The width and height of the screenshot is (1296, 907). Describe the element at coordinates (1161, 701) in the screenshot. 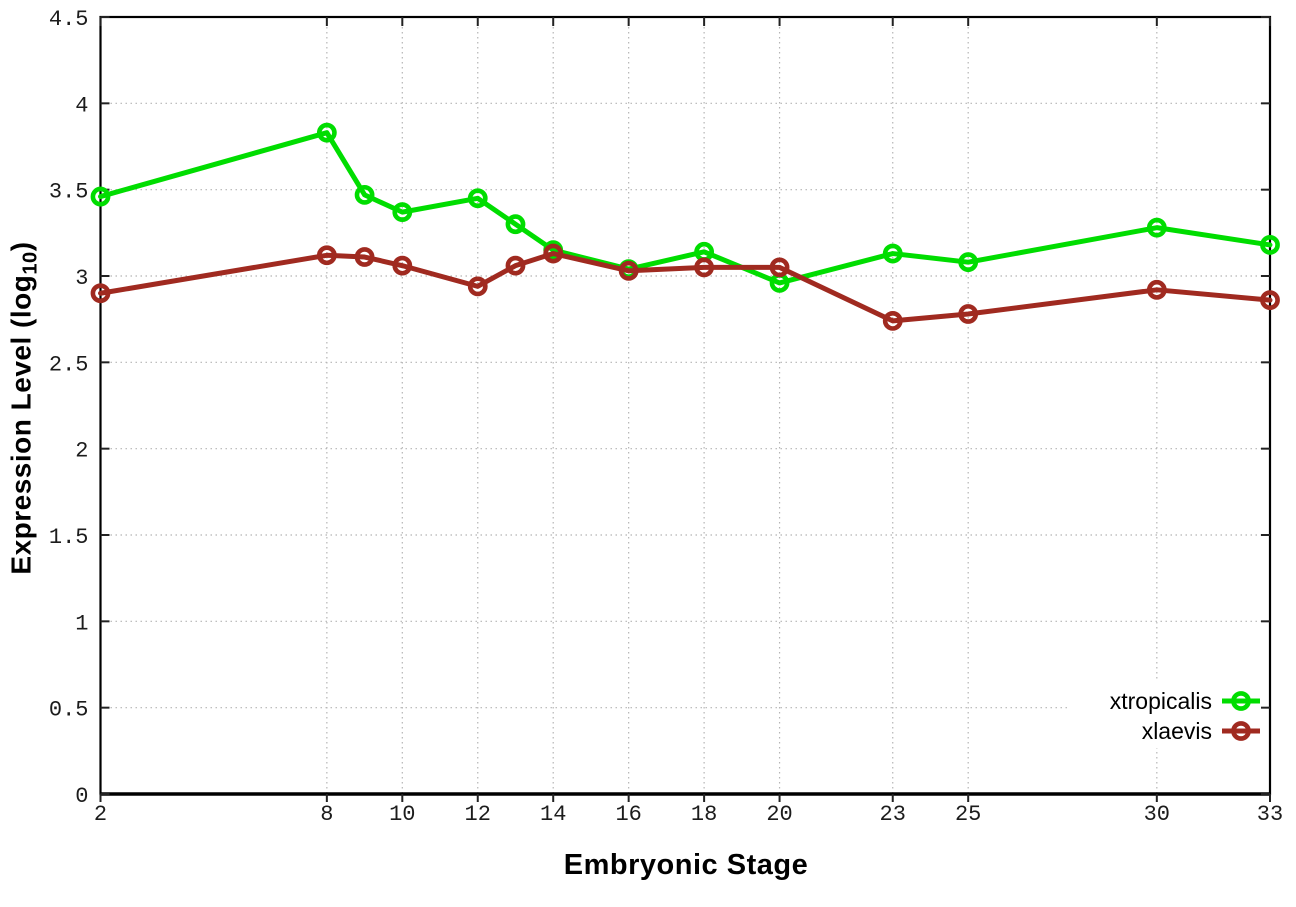

I see `legend-label-xtropicalis: xtropicalis` at that location.